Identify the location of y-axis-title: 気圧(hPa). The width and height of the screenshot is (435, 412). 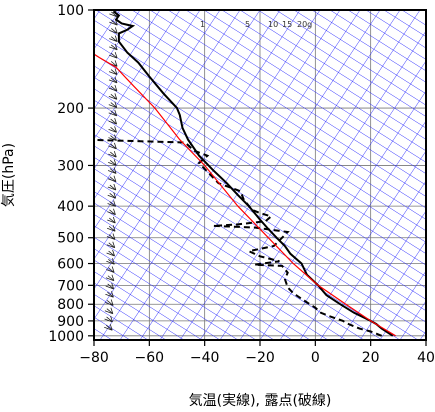
(9, 175).